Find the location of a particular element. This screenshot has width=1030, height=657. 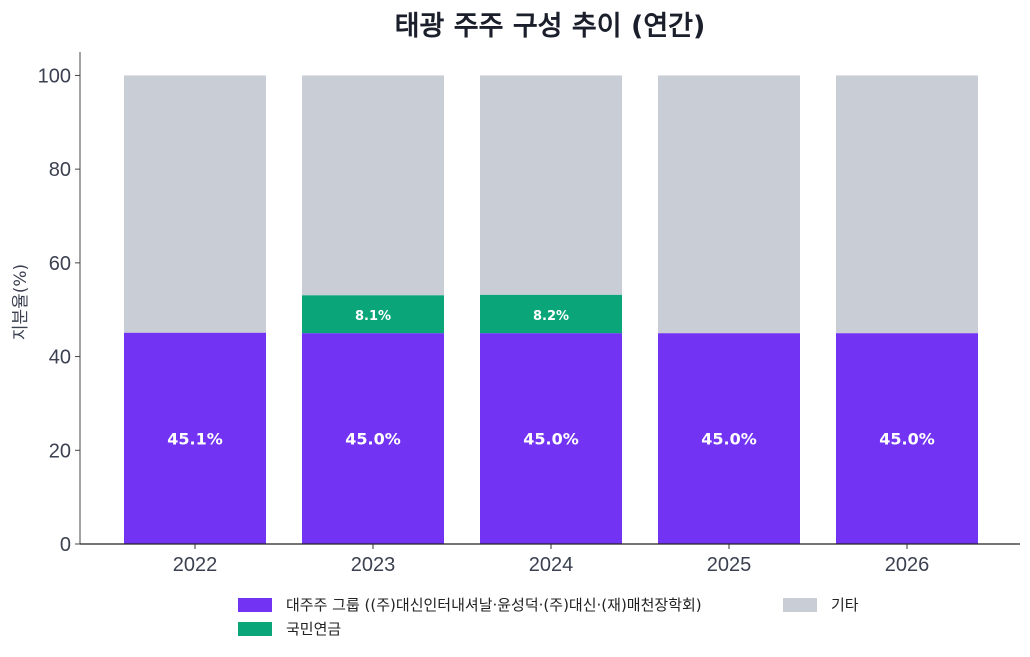

legend-label-major-shareholders: 대주주 그룹 ((주)대신인터내셔날·윤성덕·(주)대신·(재)매천장학회) is located at coordinates (494, 605).